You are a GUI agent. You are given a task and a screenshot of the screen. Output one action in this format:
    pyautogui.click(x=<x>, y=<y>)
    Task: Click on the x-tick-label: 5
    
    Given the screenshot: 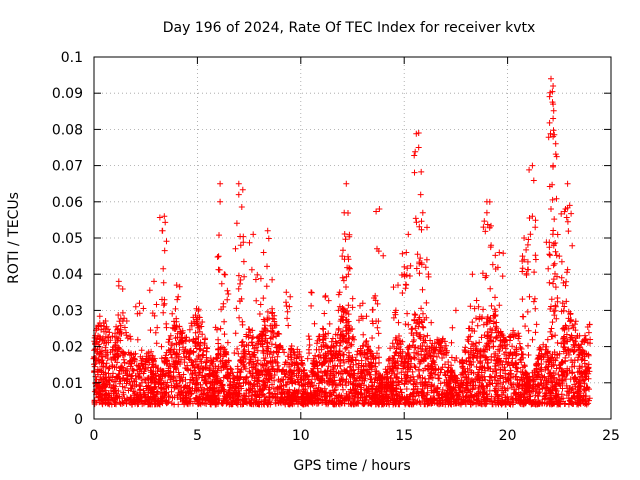 What is the action you would take?
    pyautogui.click(x=197, y=436)
    